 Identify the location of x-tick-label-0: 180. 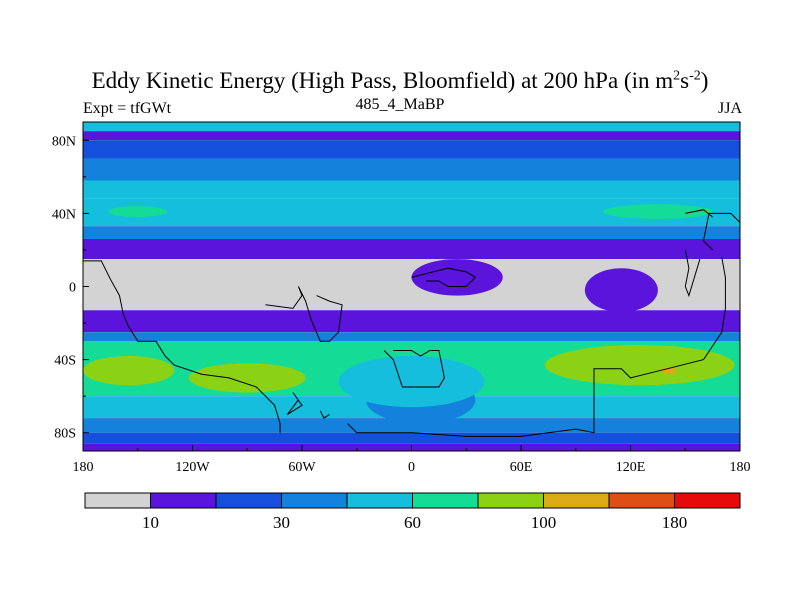
(83, 467).